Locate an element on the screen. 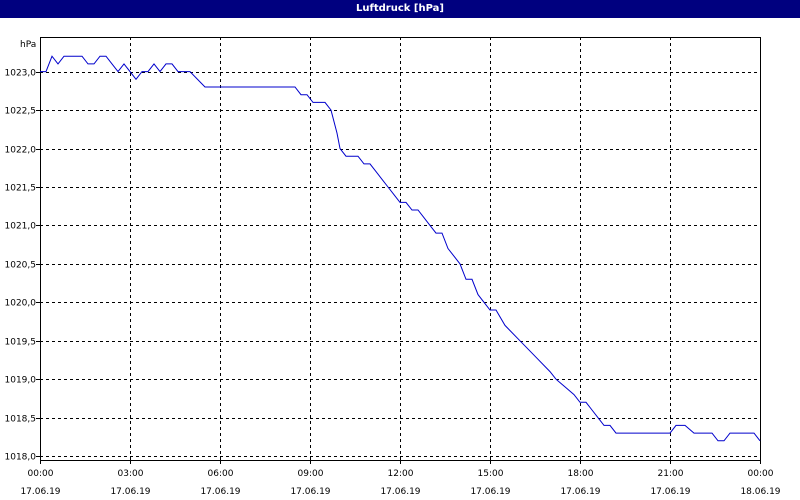  y-tick-label: 1018,5 is located at coordinates (21, 420).